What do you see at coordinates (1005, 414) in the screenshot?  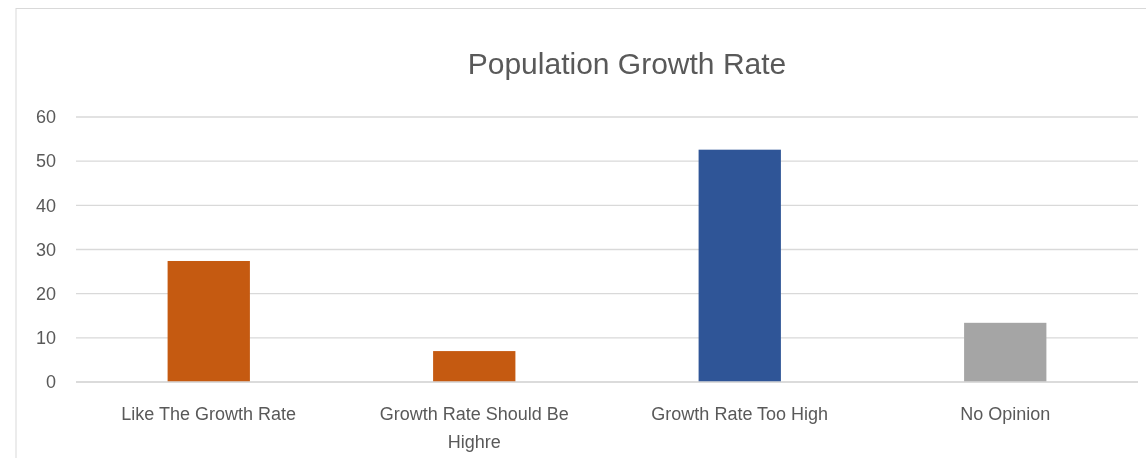 I see `x-tick-label: No Opinion` at bounding box center [1005, 414].